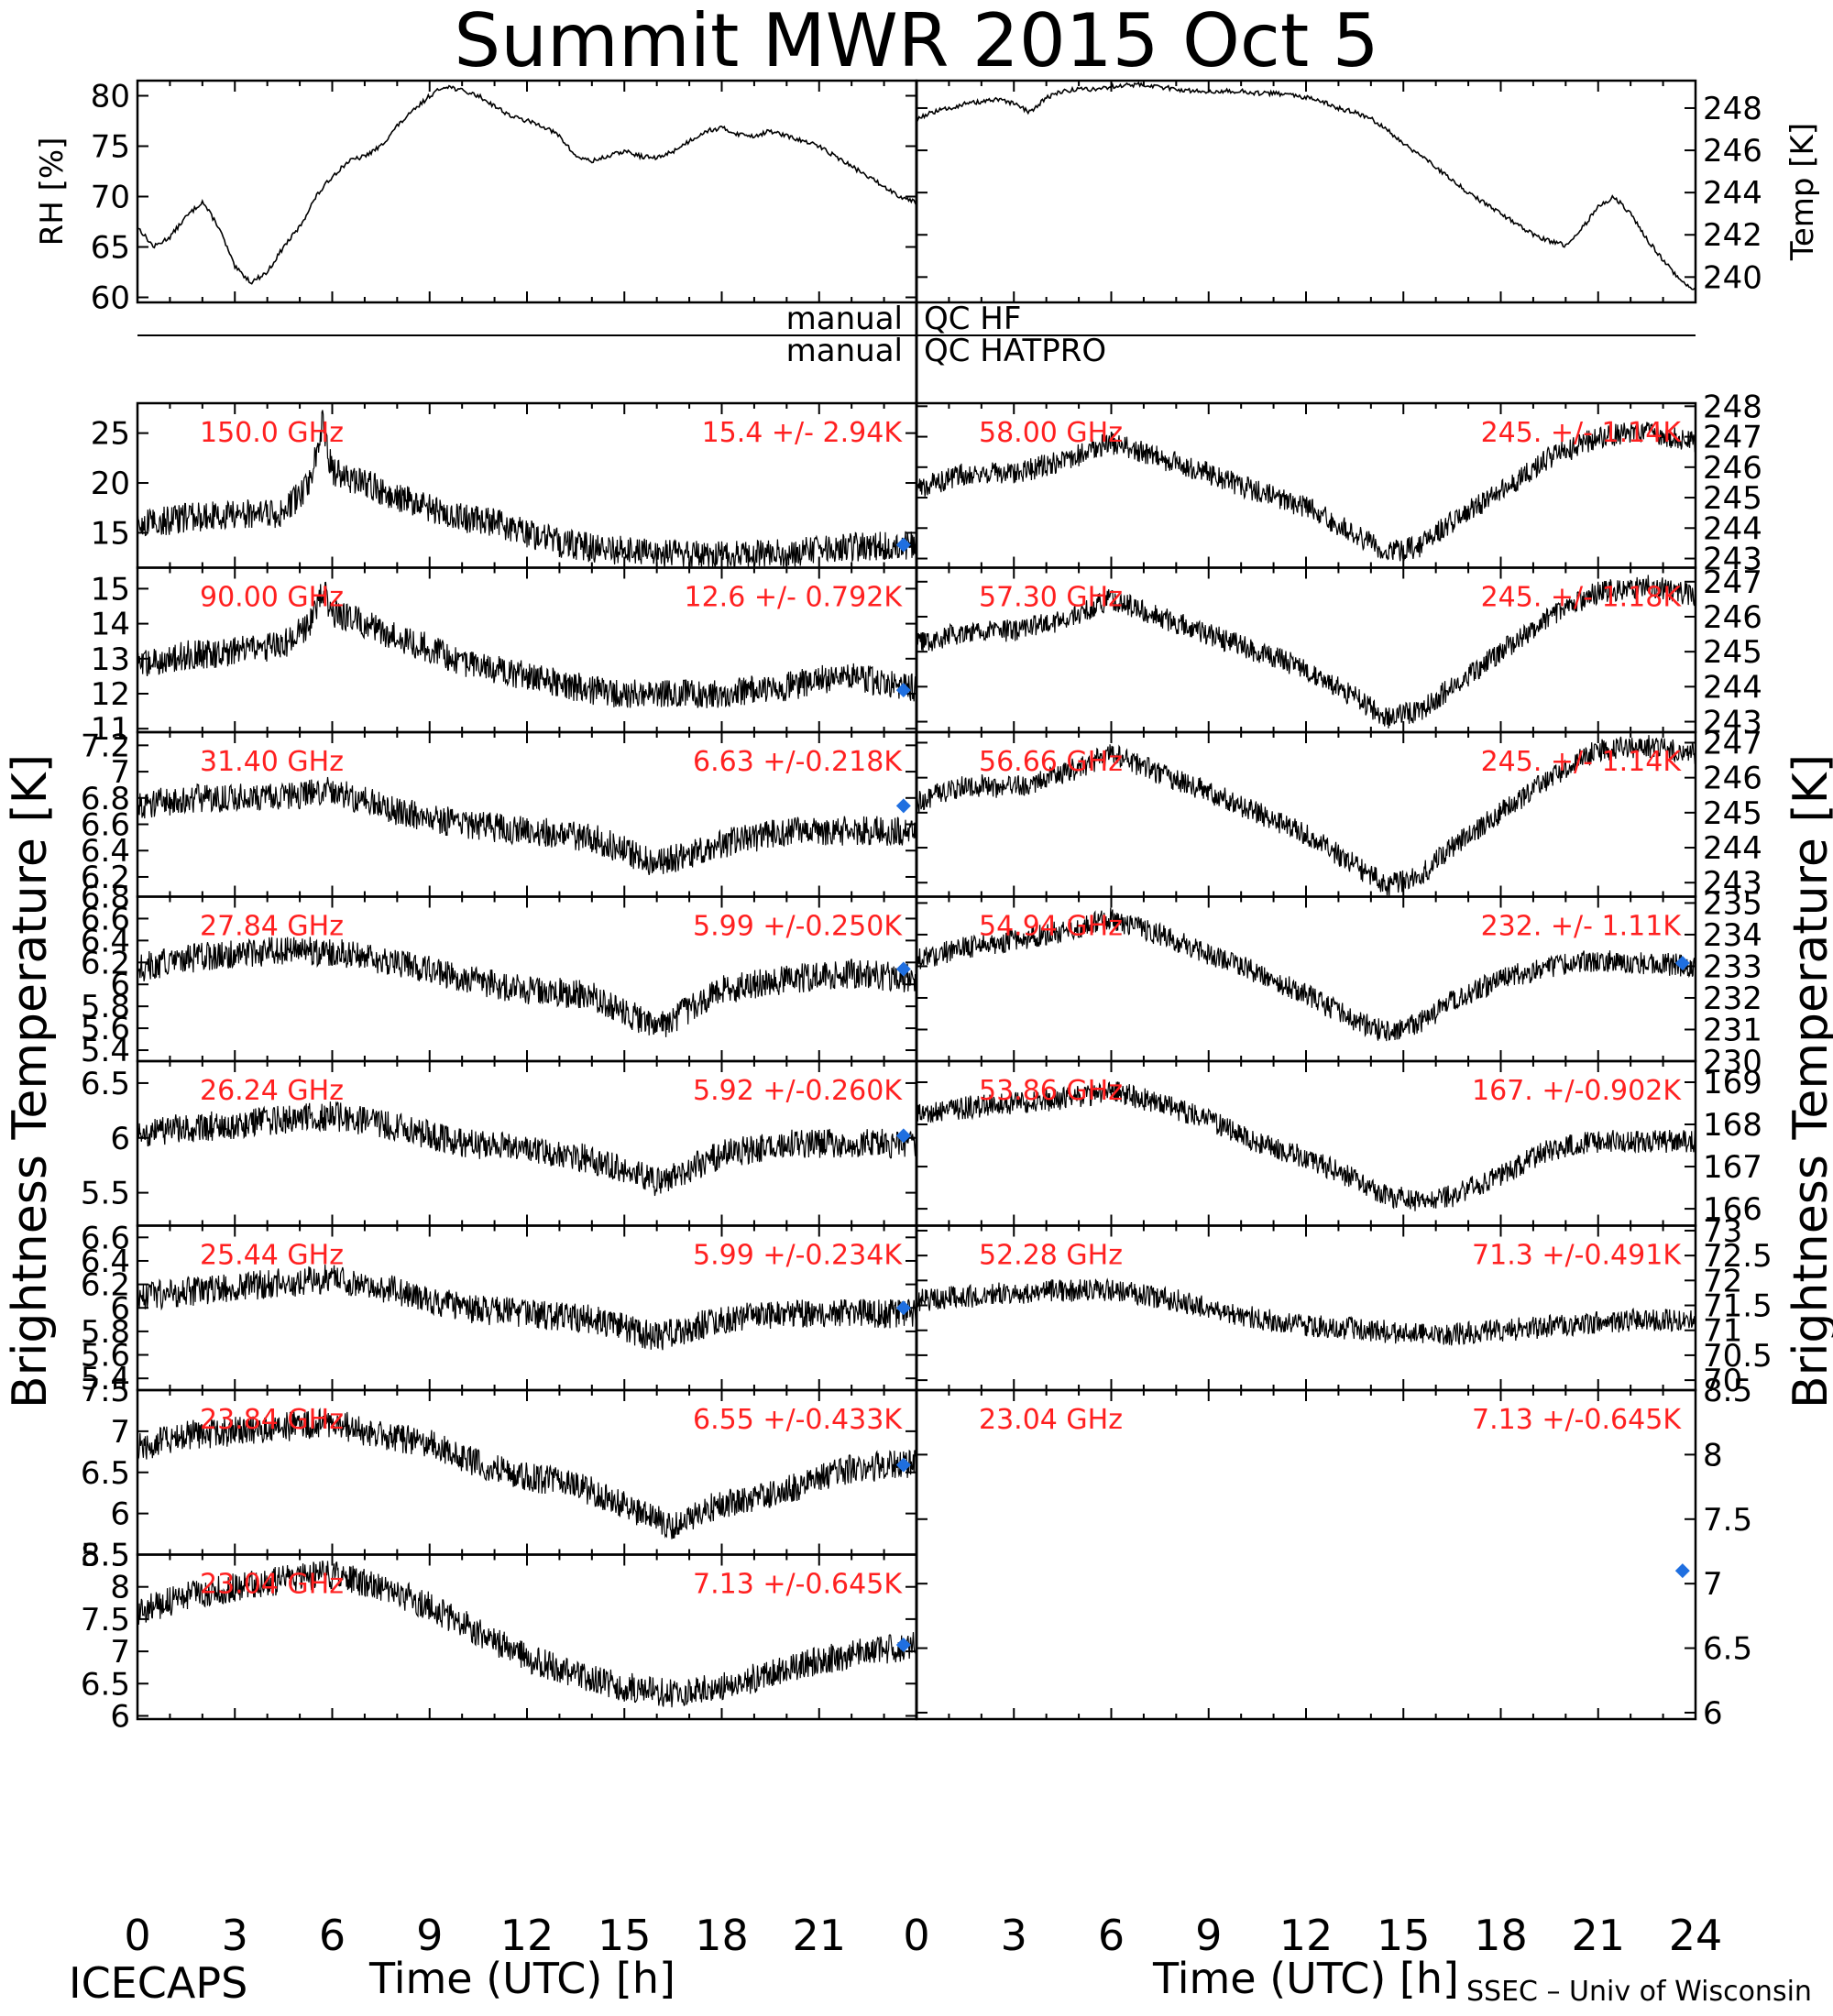  I want to click on x-tick-label-right: 6, so click(1111, 1935).